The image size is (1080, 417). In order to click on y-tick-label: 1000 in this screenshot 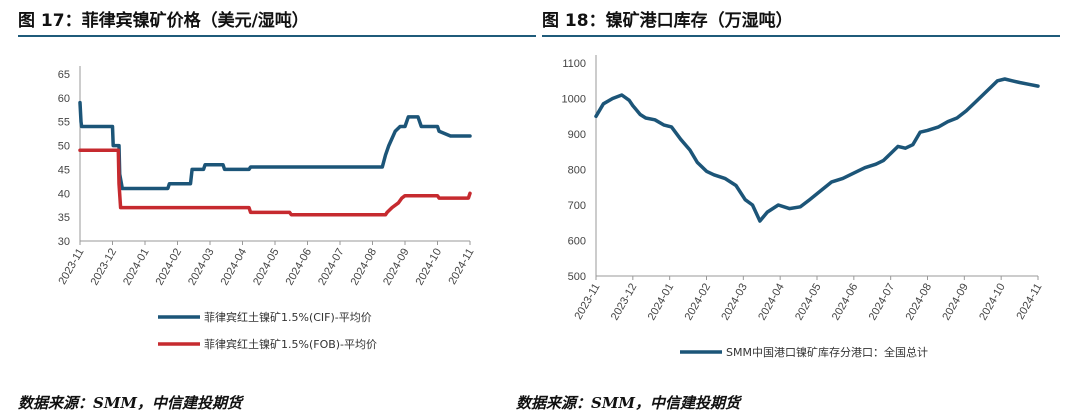, I will do `click(574, 100)`.